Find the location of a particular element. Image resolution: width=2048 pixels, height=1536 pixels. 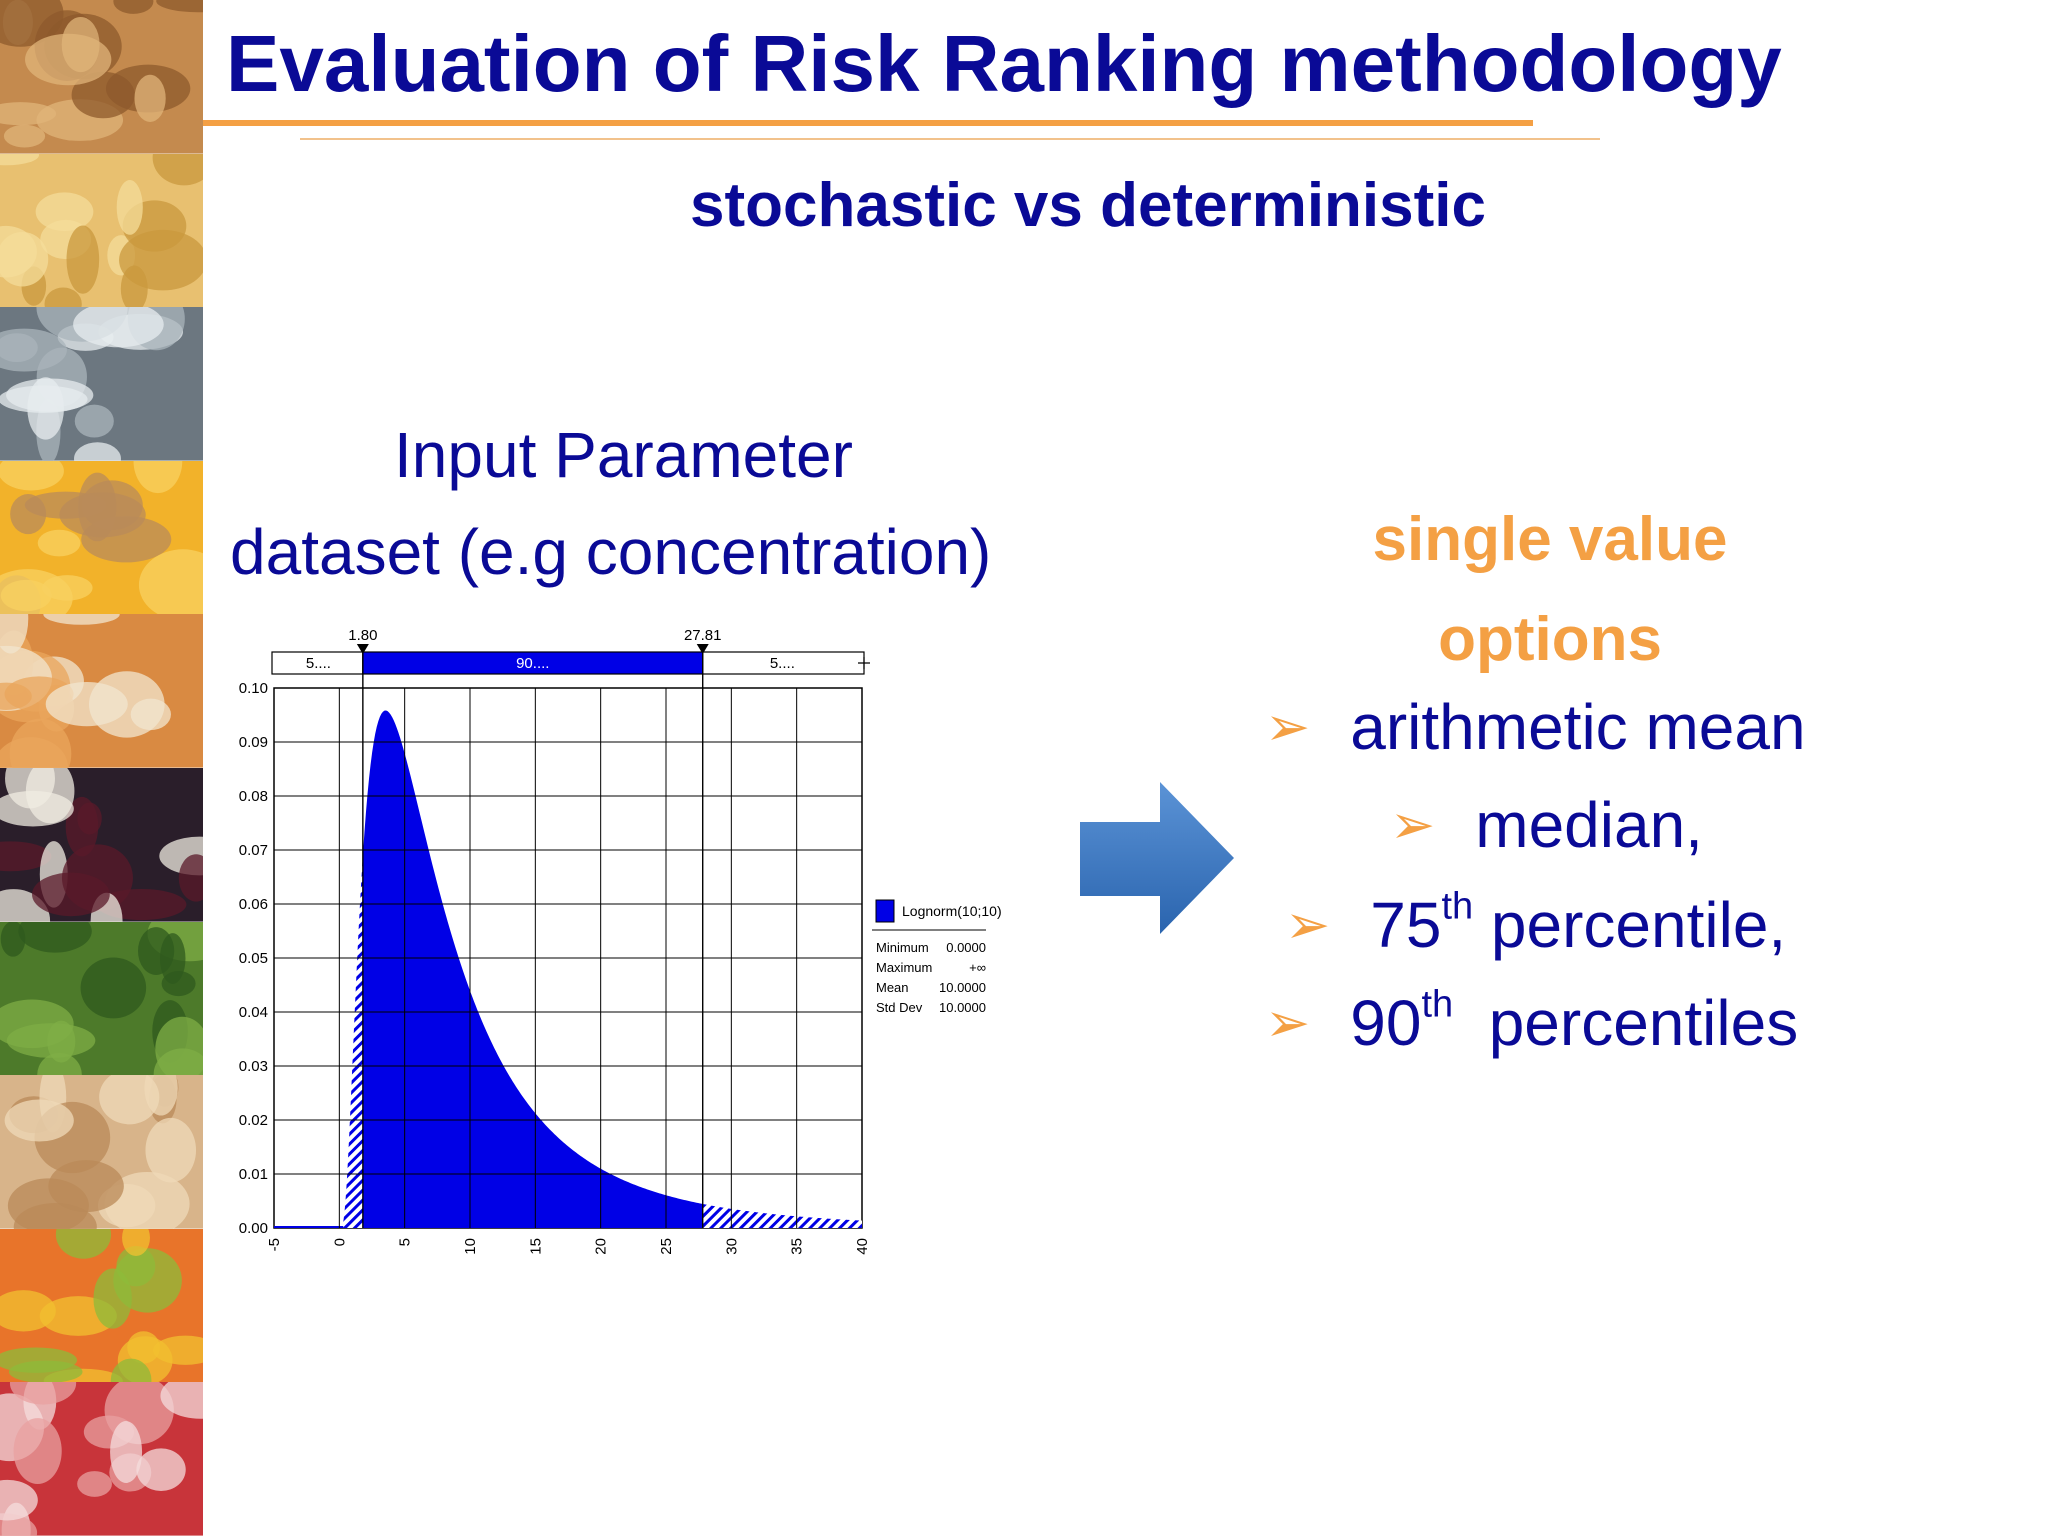

legend-stat-value: 0.0000 is located at coordinates (966, 947).